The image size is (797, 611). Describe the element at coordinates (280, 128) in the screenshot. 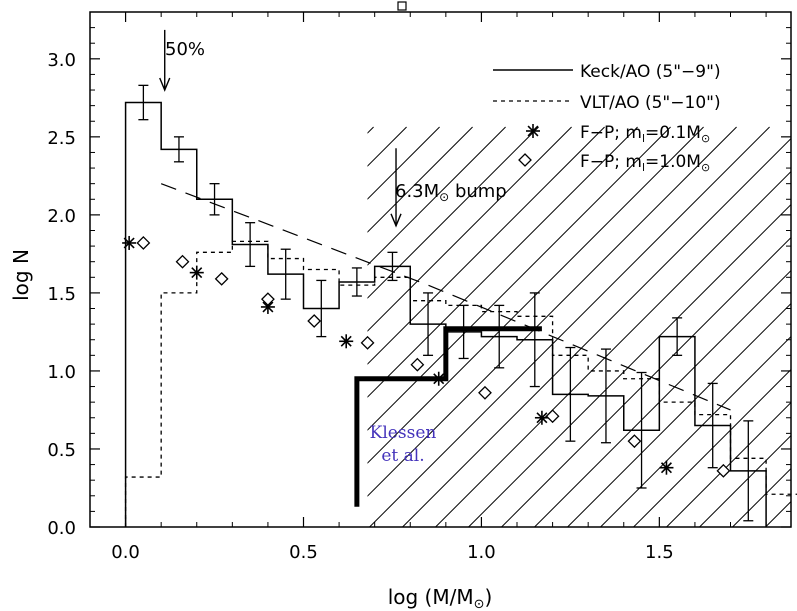

I see `annotations` at that location.